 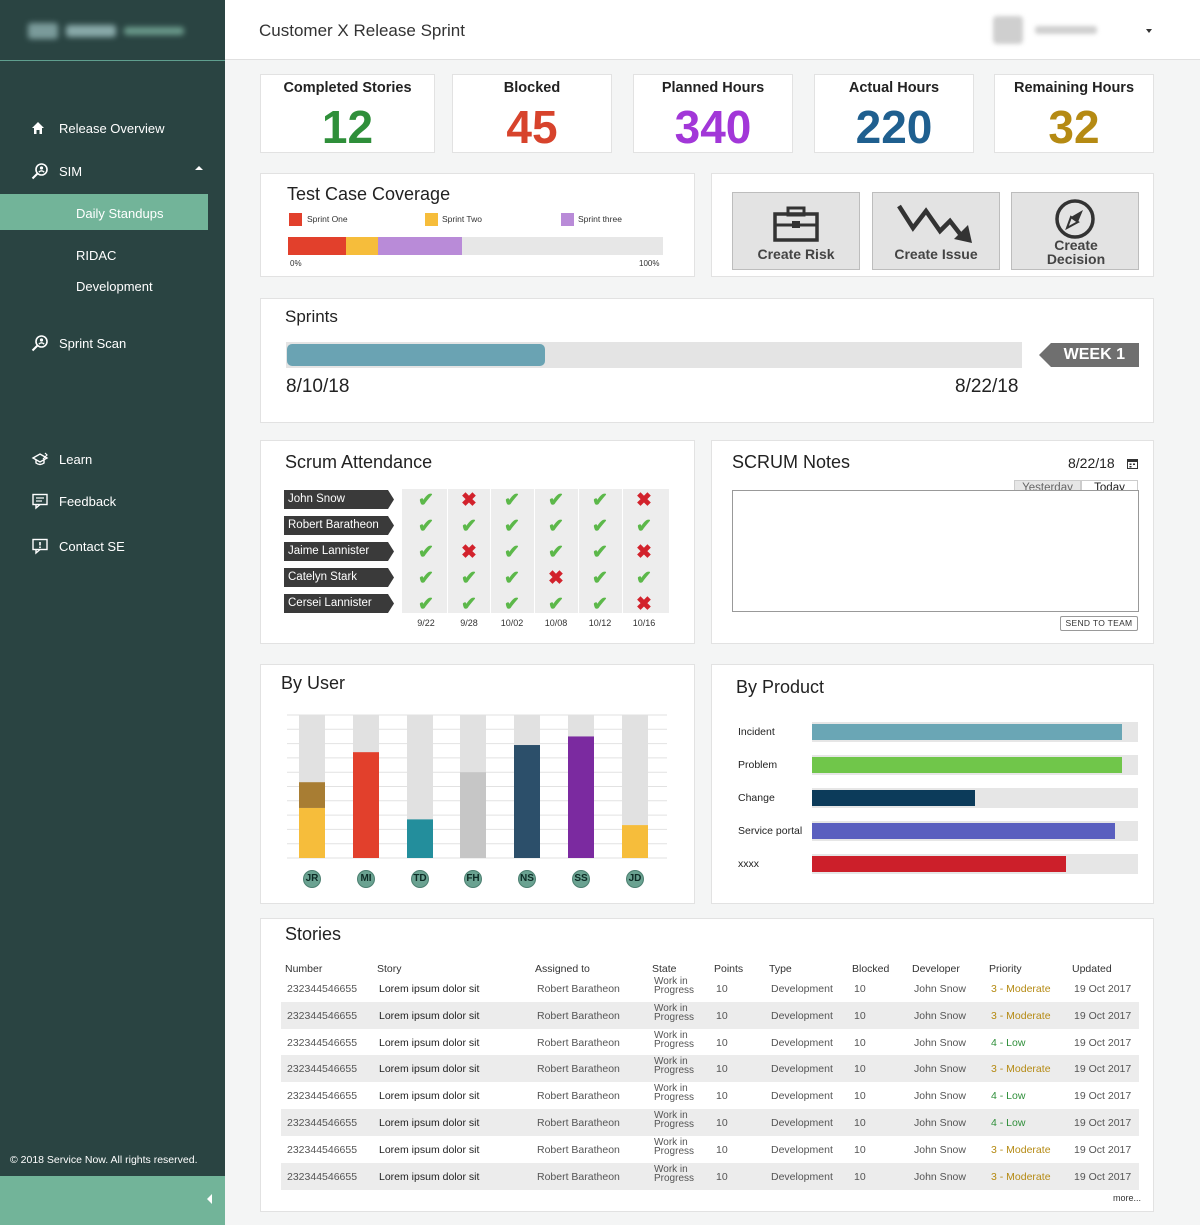 I want to click on kpi-card: Planned Hours 340, so click(x=713, y=113).